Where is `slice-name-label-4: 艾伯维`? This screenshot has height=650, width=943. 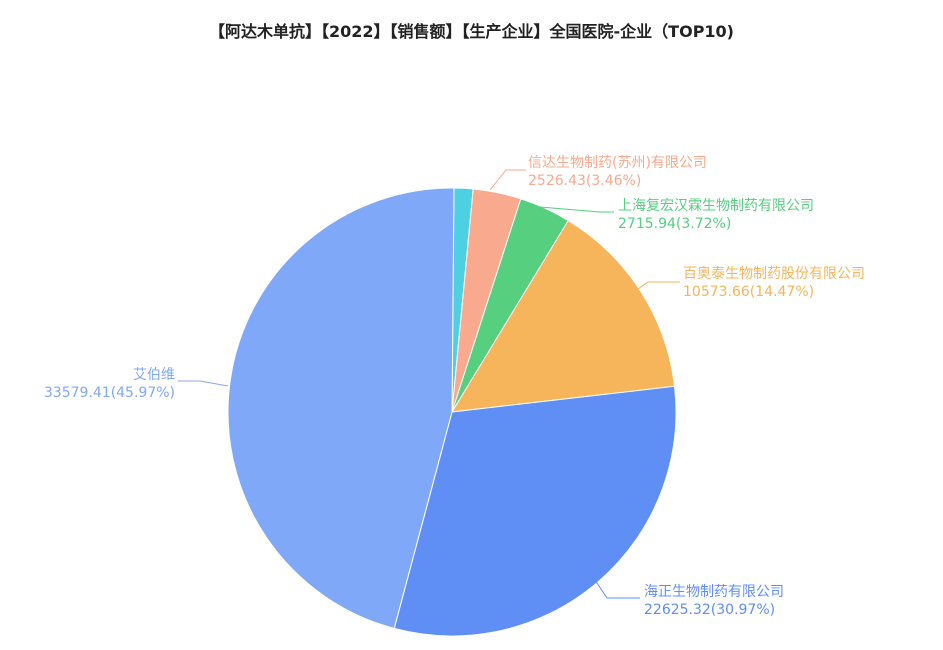
slice-name-label-4: 艾伯维 is located at coordinates (154, 375).